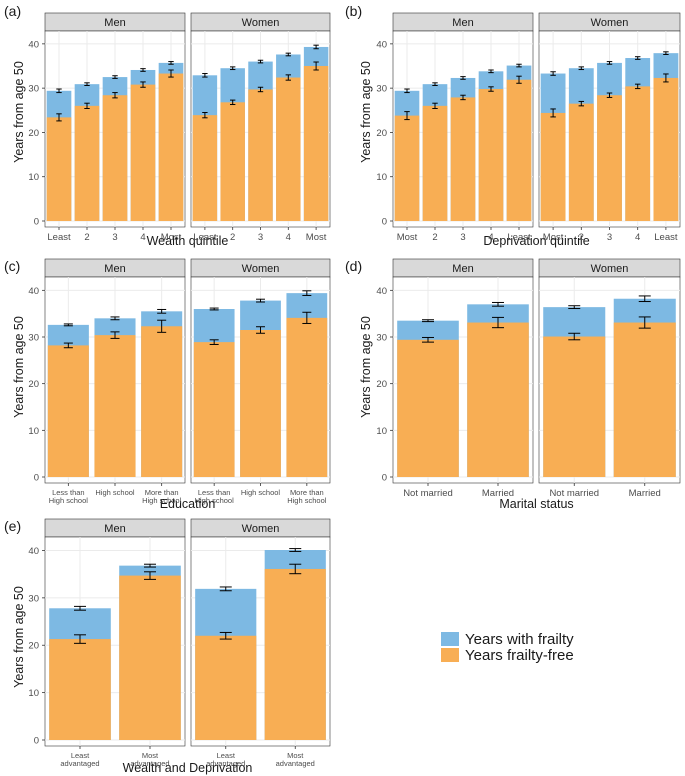  I want to click on facet-women: Women Not married Married, so click(609, 378).